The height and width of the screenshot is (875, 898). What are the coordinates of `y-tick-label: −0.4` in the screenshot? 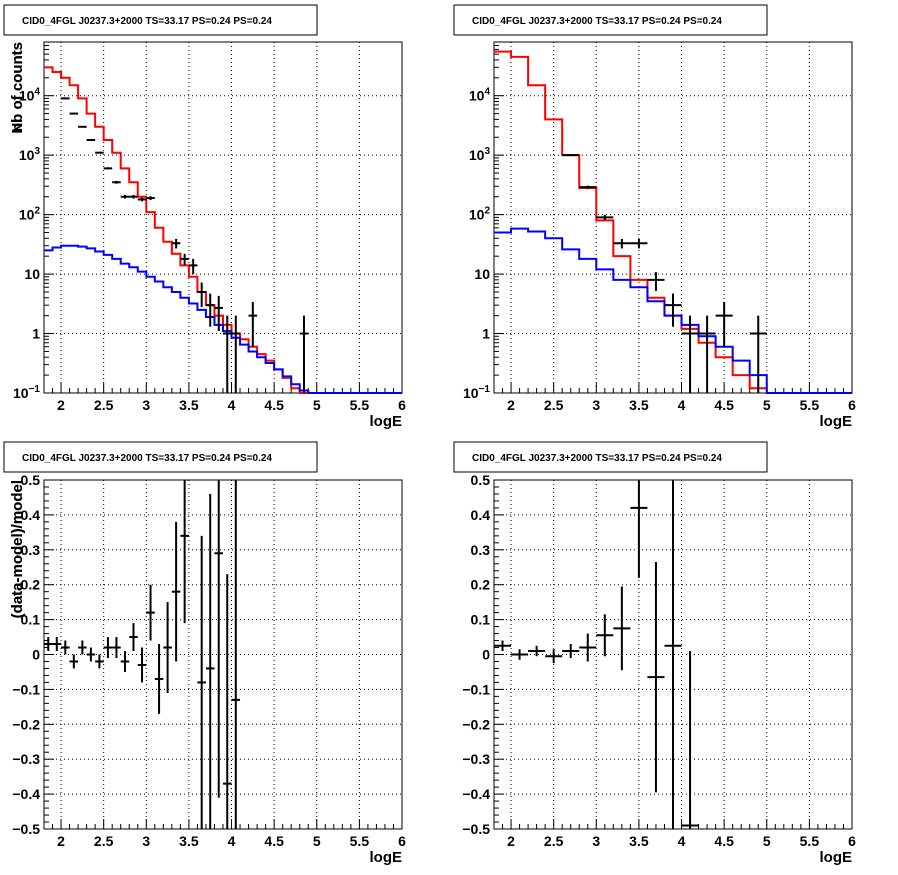 It's located at (476, 794).